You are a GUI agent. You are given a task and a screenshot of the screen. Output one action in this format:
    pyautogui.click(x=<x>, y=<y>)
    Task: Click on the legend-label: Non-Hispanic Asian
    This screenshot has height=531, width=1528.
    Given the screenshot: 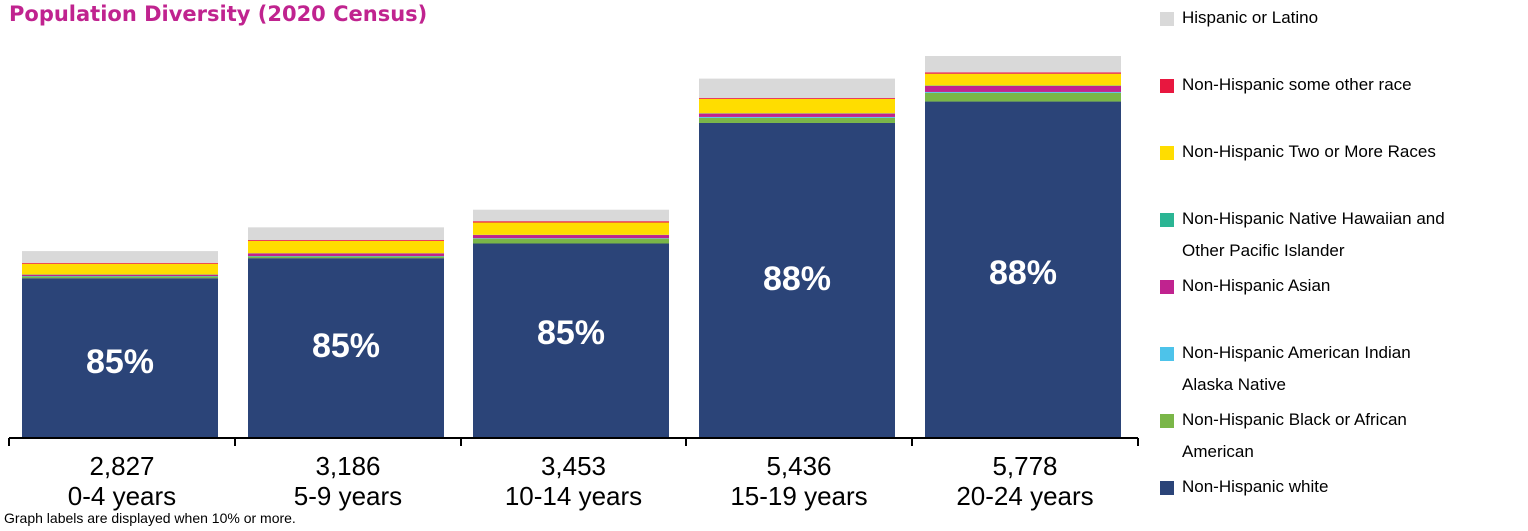 What is the action you would take?
    pyautogui.click(x=1256, y=286)
    